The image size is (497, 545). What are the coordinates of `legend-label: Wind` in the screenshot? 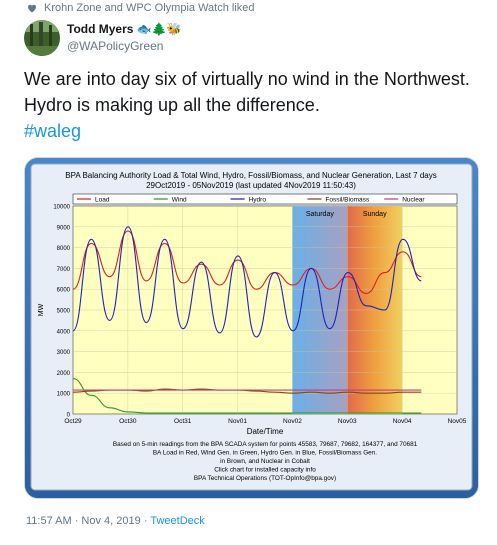 It's located at (179, 200).